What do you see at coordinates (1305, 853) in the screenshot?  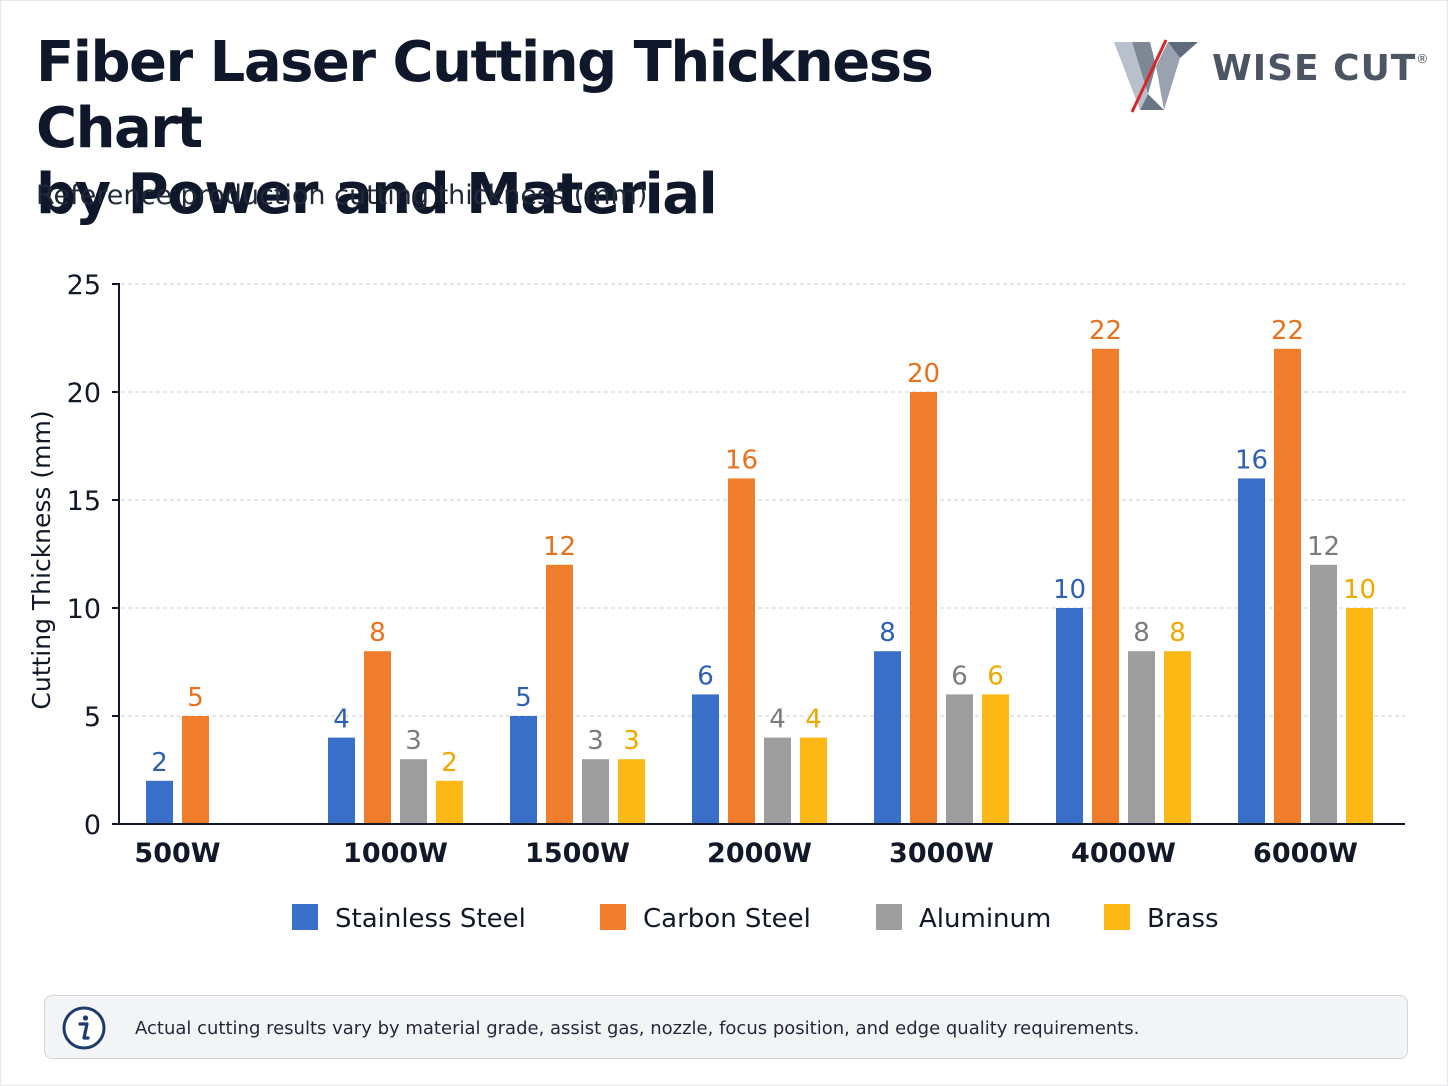 I see `xtick-label-6: 6000W` at bounding box center [1305, 853].